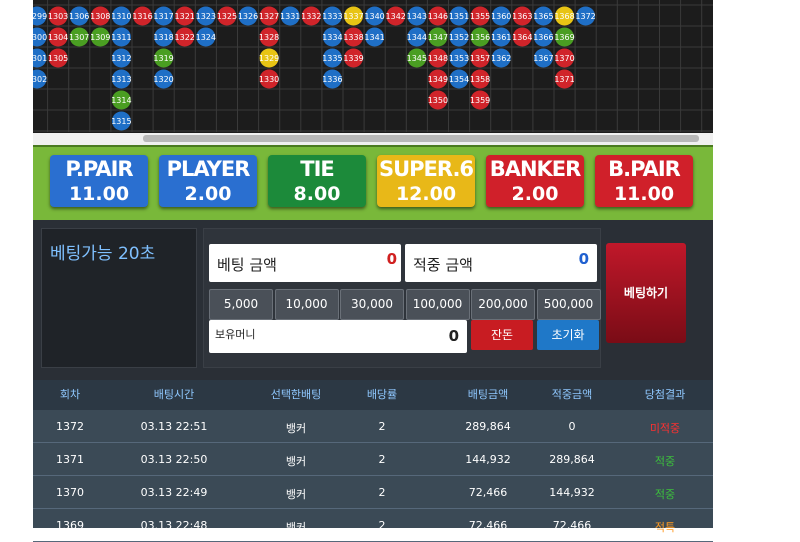 Image resolution: width=800 pixels, height=542 pixels. What do you see at coordinates (437, 304) in the screenshot?
I see `amount-button: 100,000` at bounding box center [437, 304].